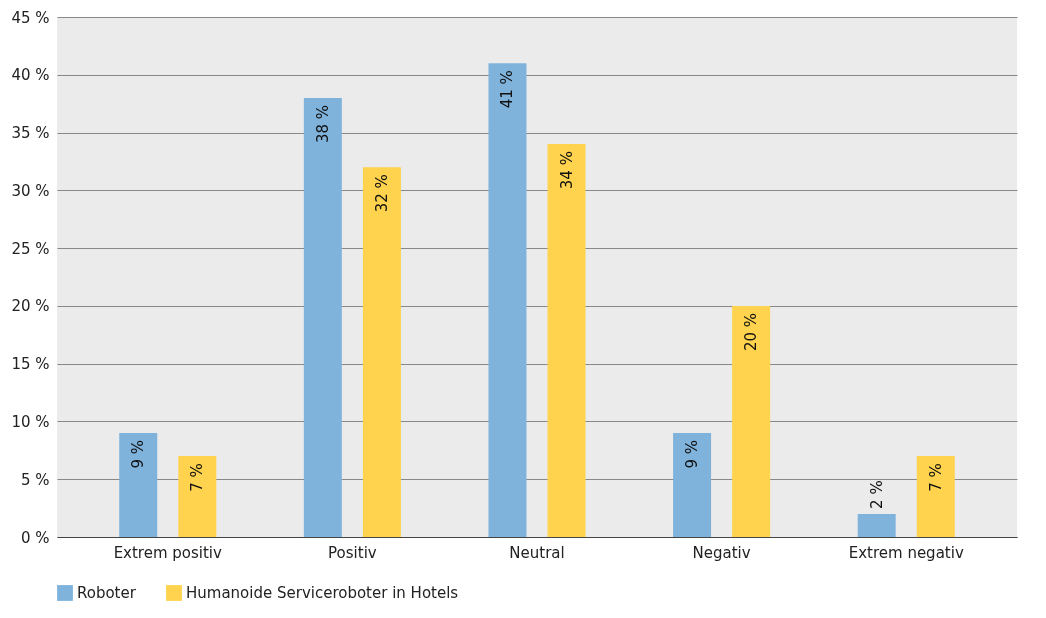 The height and width of the screenshot is (618, 1046). I want to click on y-tick-label: 20 %, so click(30, 306).